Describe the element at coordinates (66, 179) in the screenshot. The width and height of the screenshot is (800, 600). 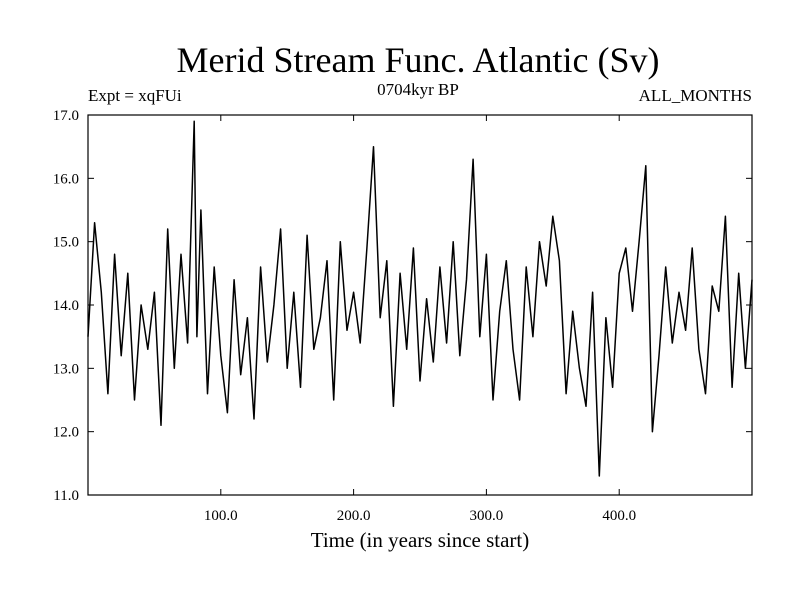
I see `y-tick-label: 16.0` at that location.